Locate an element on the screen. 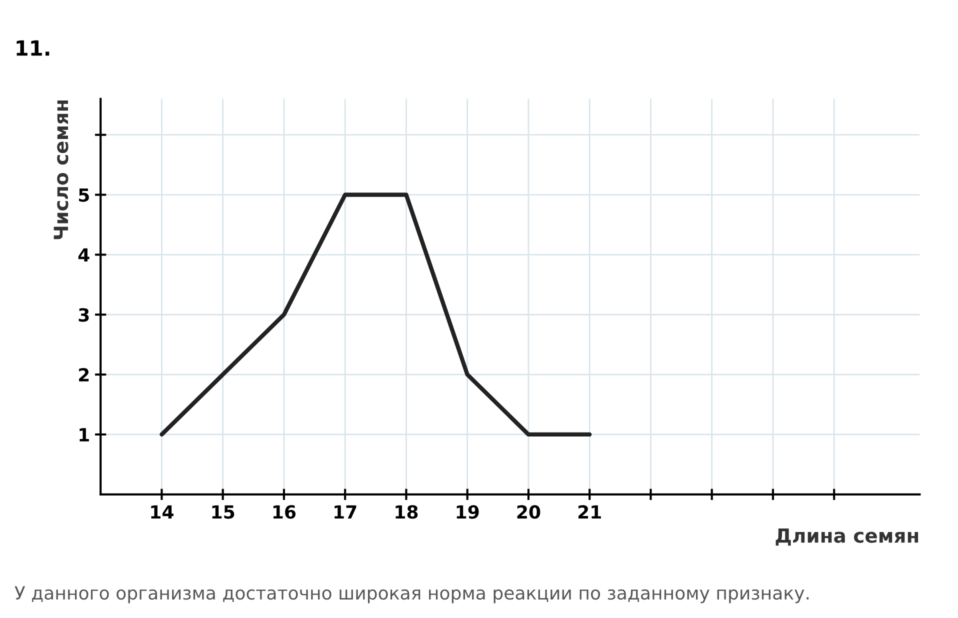  y-tick-label: 2 is located at coordinates (84, 375).